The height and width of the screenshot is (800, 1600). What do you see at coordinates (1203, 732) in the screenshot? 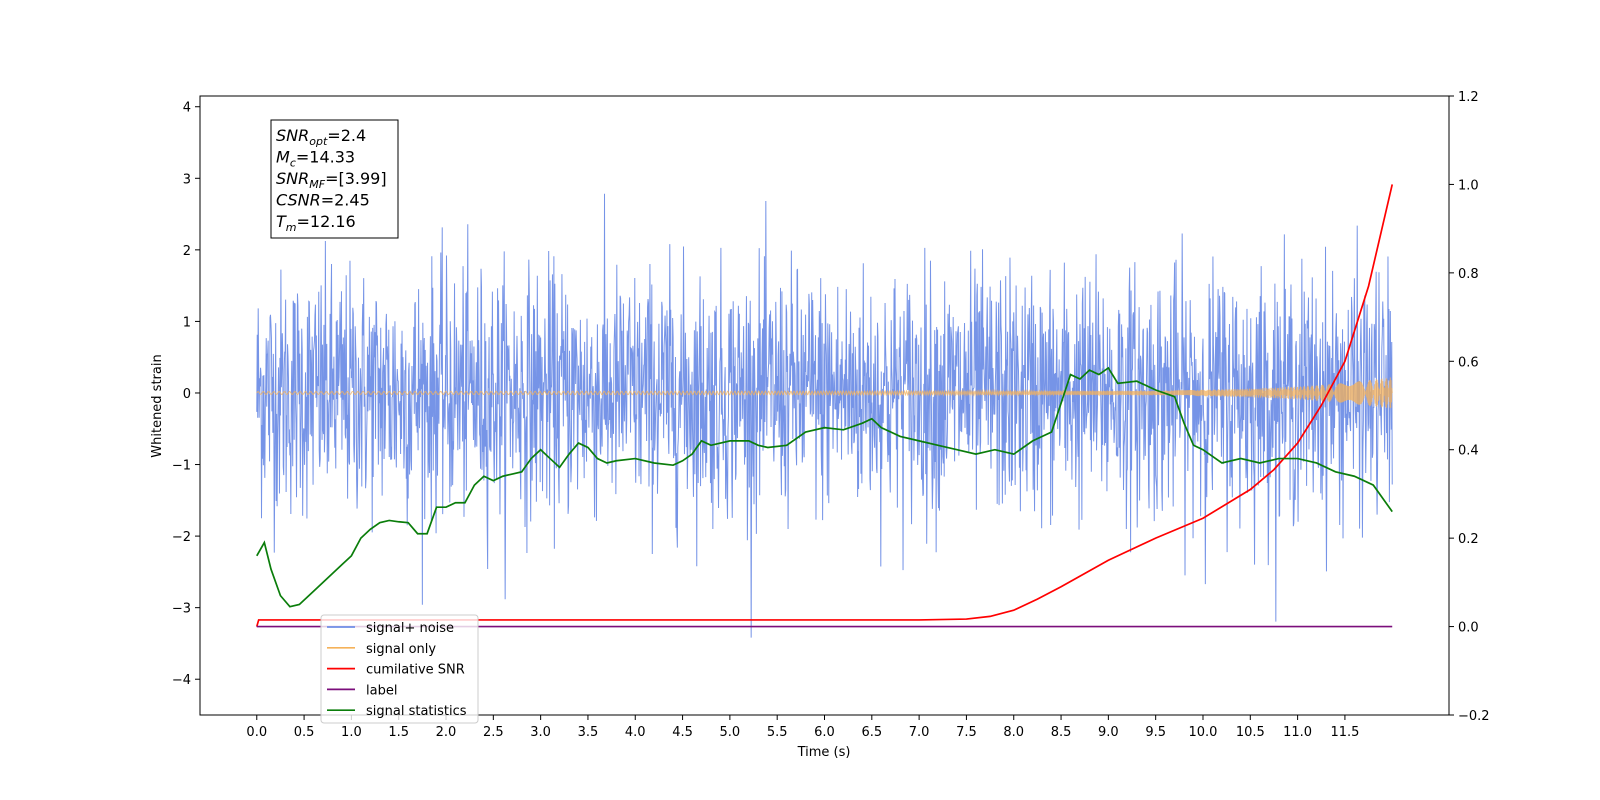
I see `x-tick-label: 10.0` at bounding box center [1203, 732].